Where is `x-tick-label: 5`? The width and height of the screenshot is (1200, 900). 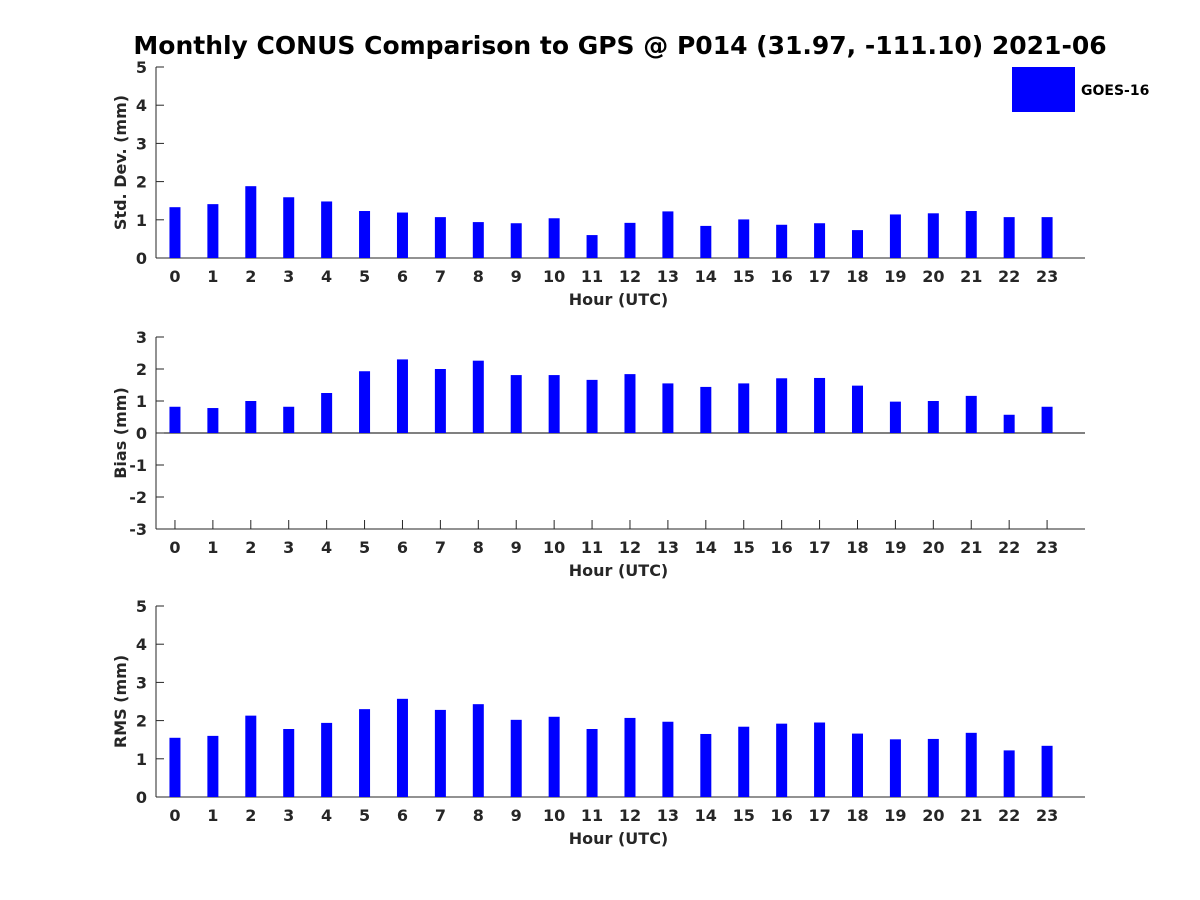
x-tick-label: 5 is located at coordinates (364, 547).